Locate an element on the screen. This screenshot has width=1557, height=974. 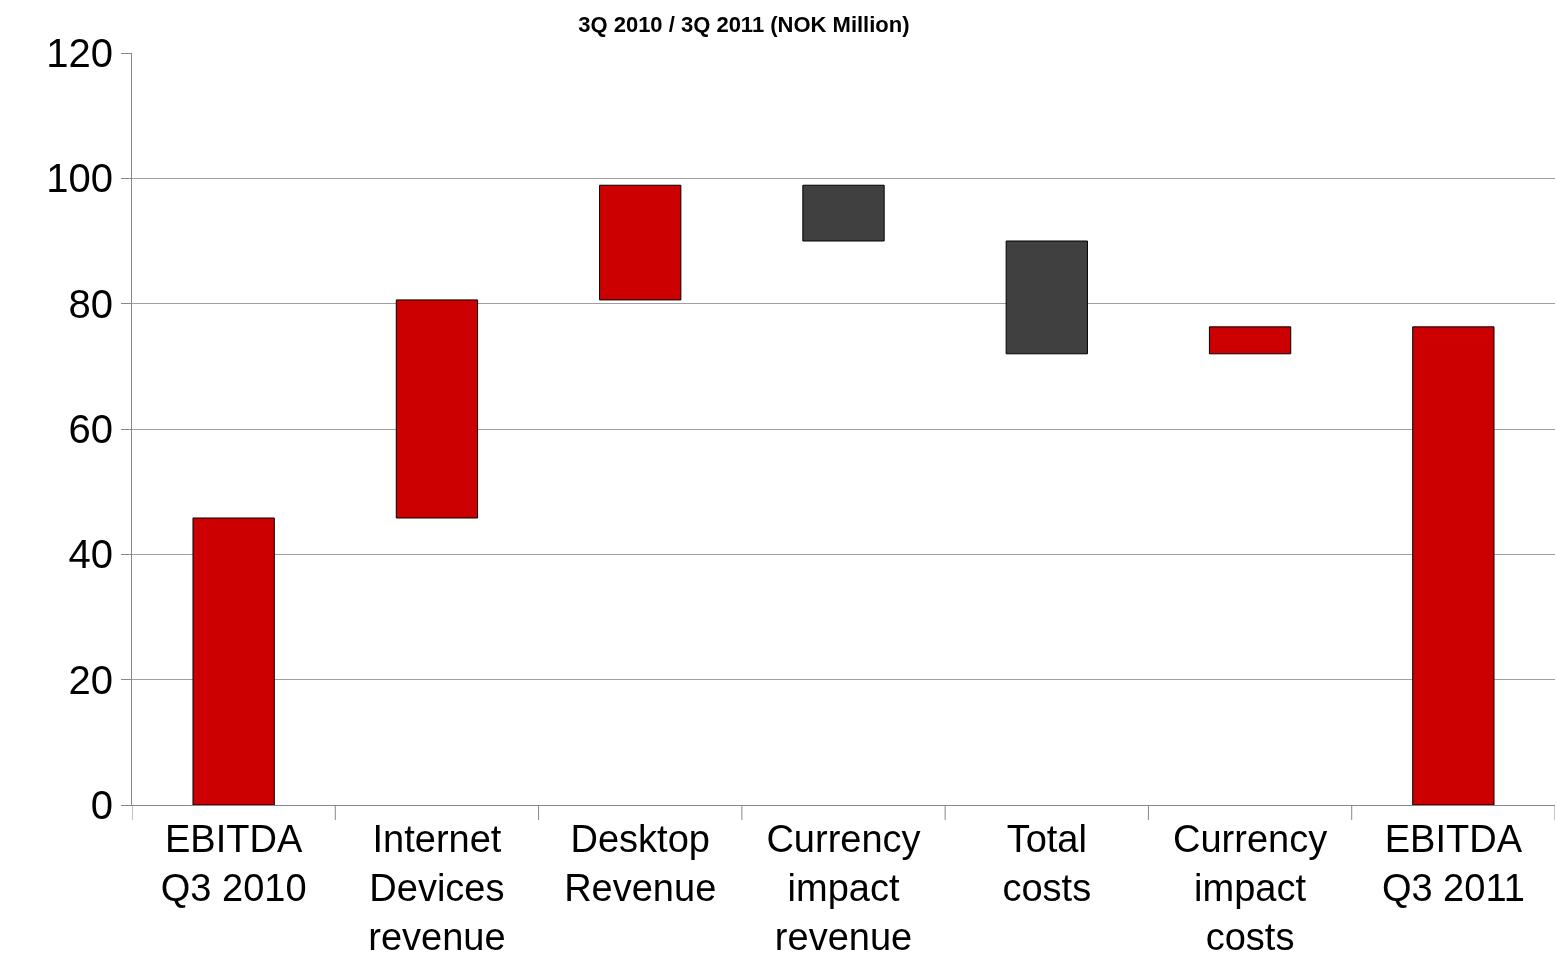
y-tick-label: 40 is located at coordinates (90, 554).